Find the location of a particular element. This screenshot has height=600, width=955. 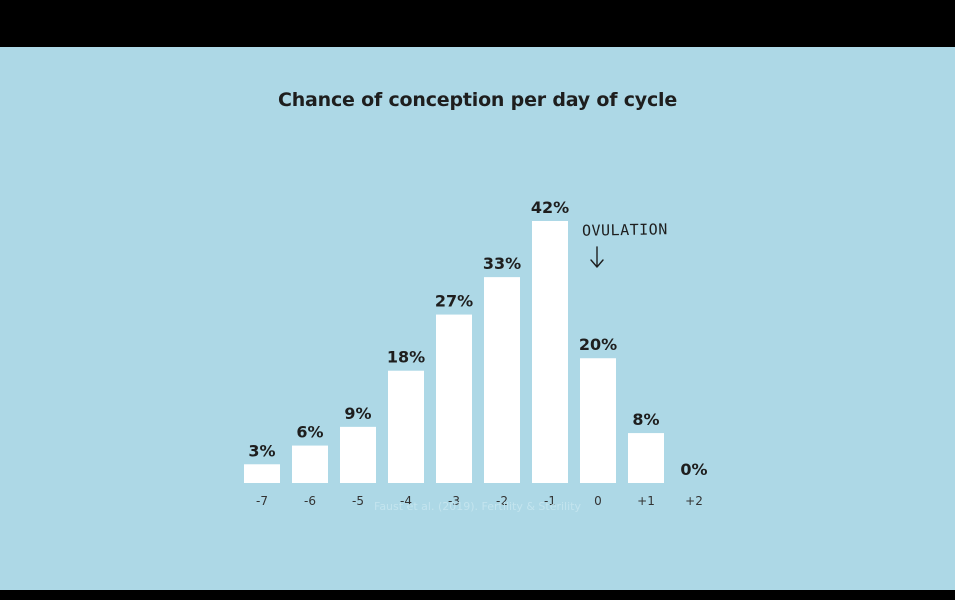

bar-value-label: 18% is located at coordinates (406, 357).